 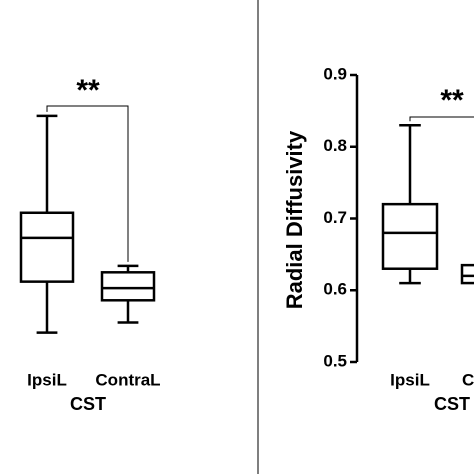 I want to click on y-tick-label: 0.9, so click(x=335, y=73).